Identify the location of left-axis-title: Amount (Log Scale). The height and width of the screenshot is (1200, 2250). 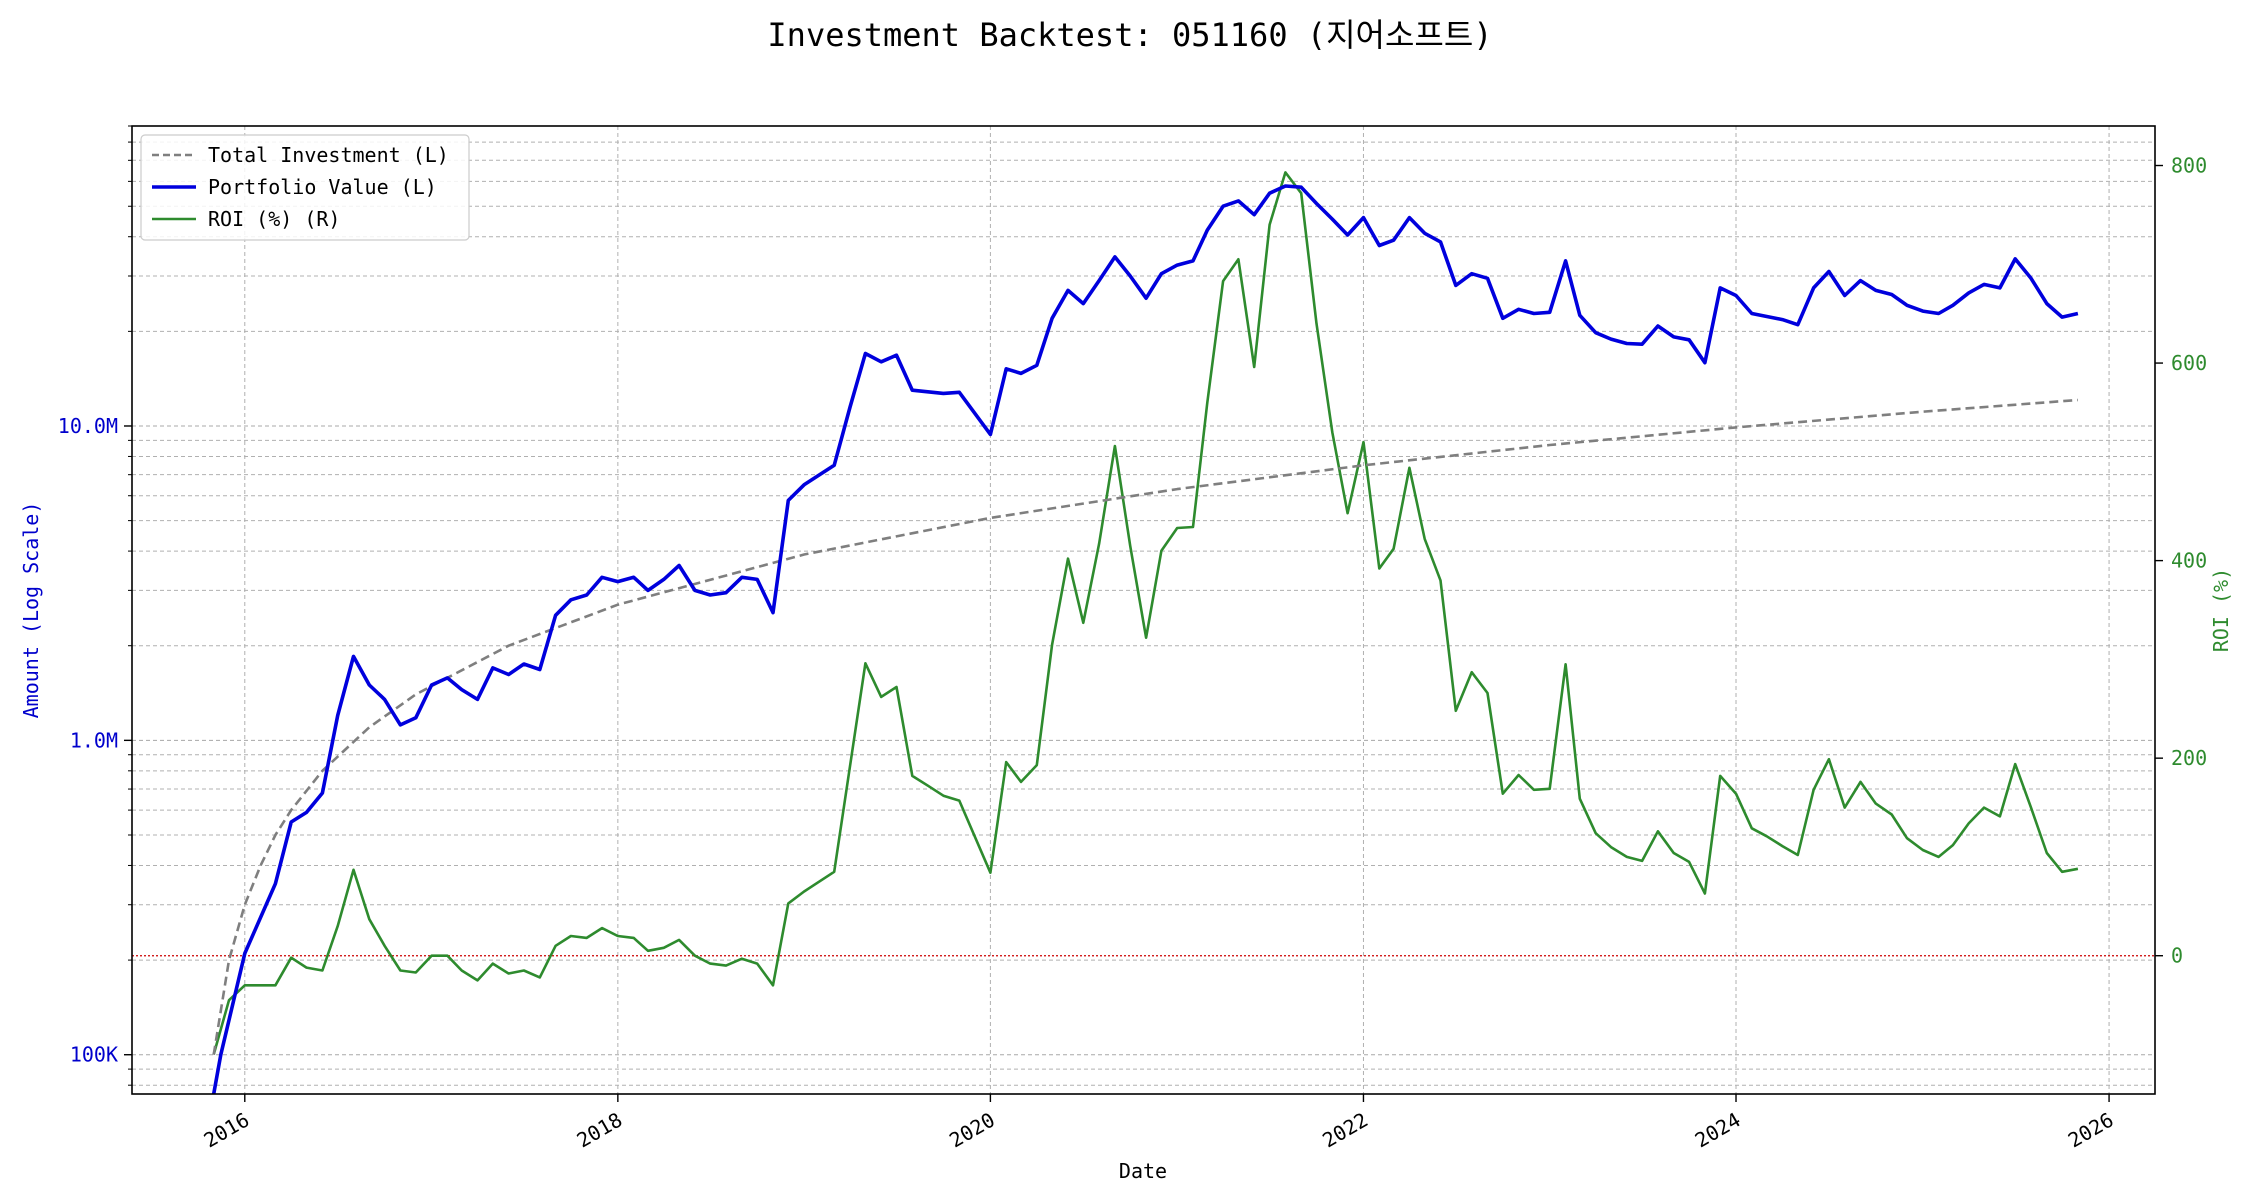
(31, 610).